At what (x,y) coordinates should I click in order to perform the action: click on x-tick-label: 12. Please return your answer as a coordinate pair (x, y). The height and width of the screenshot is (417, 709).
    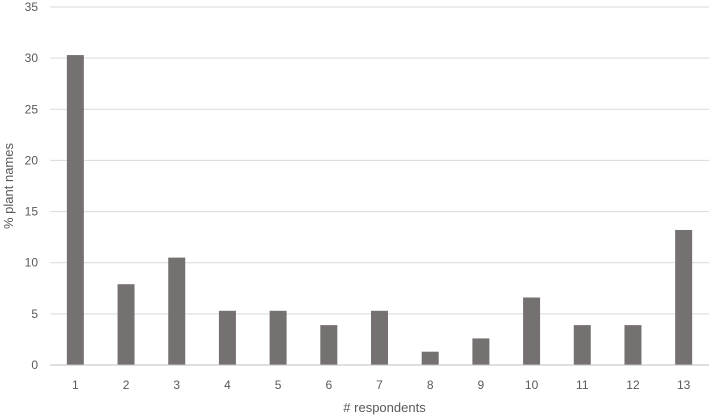
    Looking at the image, I should click on (633, 385).